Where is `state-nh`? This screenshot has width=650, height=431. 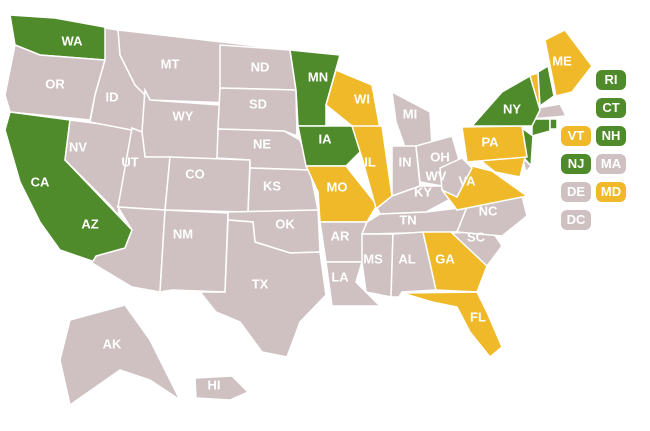
state-nh is located at coordinates (546, 86).